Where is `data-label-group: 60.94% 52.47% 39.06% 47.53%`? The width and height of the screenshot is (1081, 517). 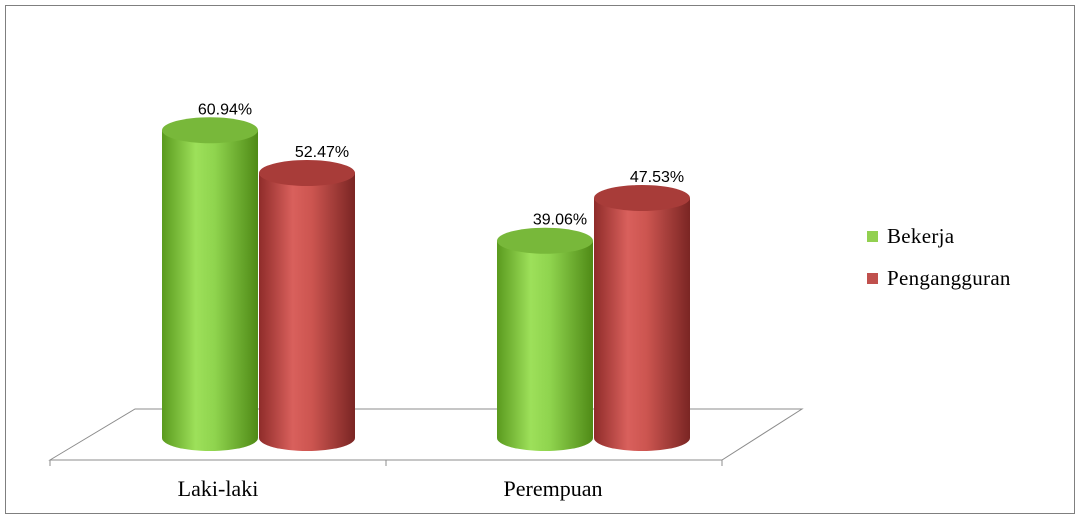 data-label-group: 60.94% 52.47% 39.06% 47.53% is located at coordinates (441, 164).